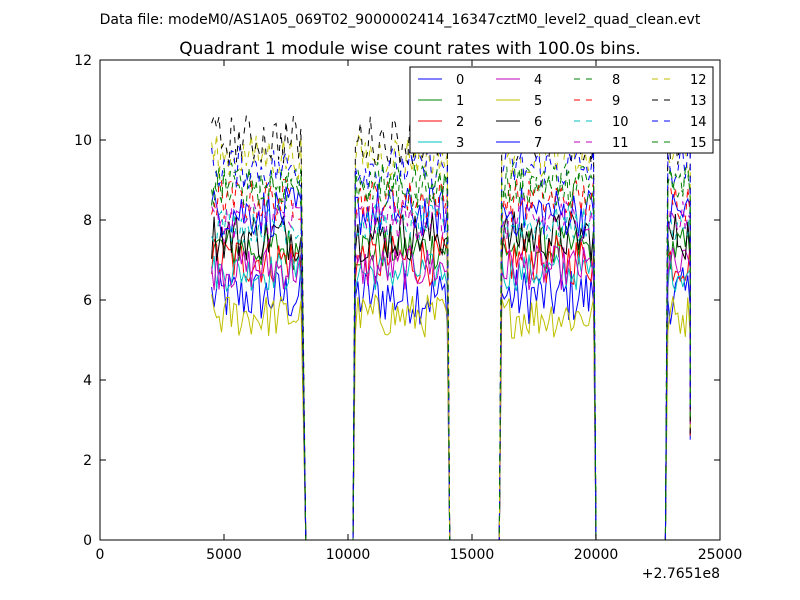  Describe the element at coordinates (698, 143) in the screenshot. I see `legend-label-15: 15` at that location.